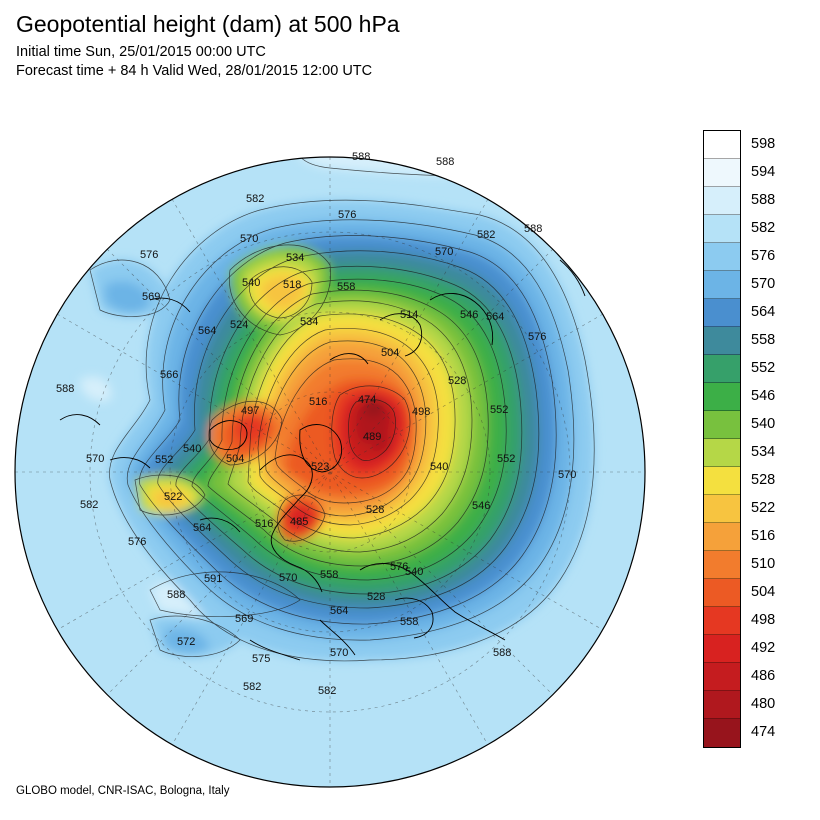  What do you see at coordinates (320, 467) in the screenshot?
I see `contour-label: 523` at bounding box center [320, 467].